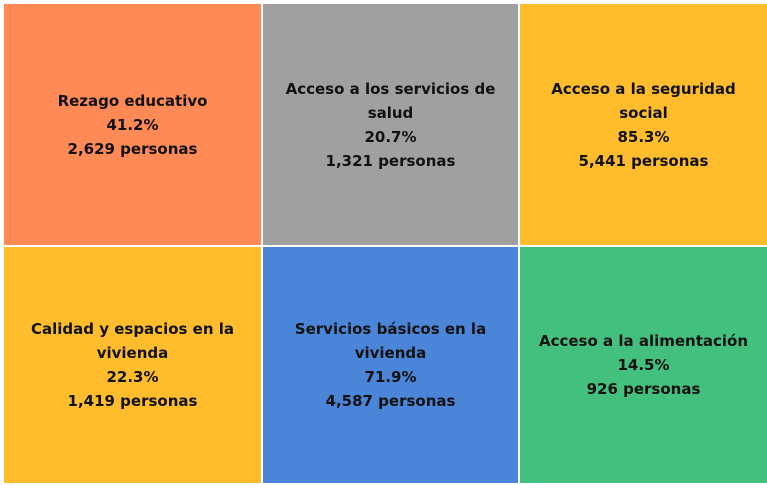 This screenshot has width=767, height=485. Describe the element at coordinates (643, 100) in the screenshot. I see `tile-label: Acceso a la seguridad social` at that location.